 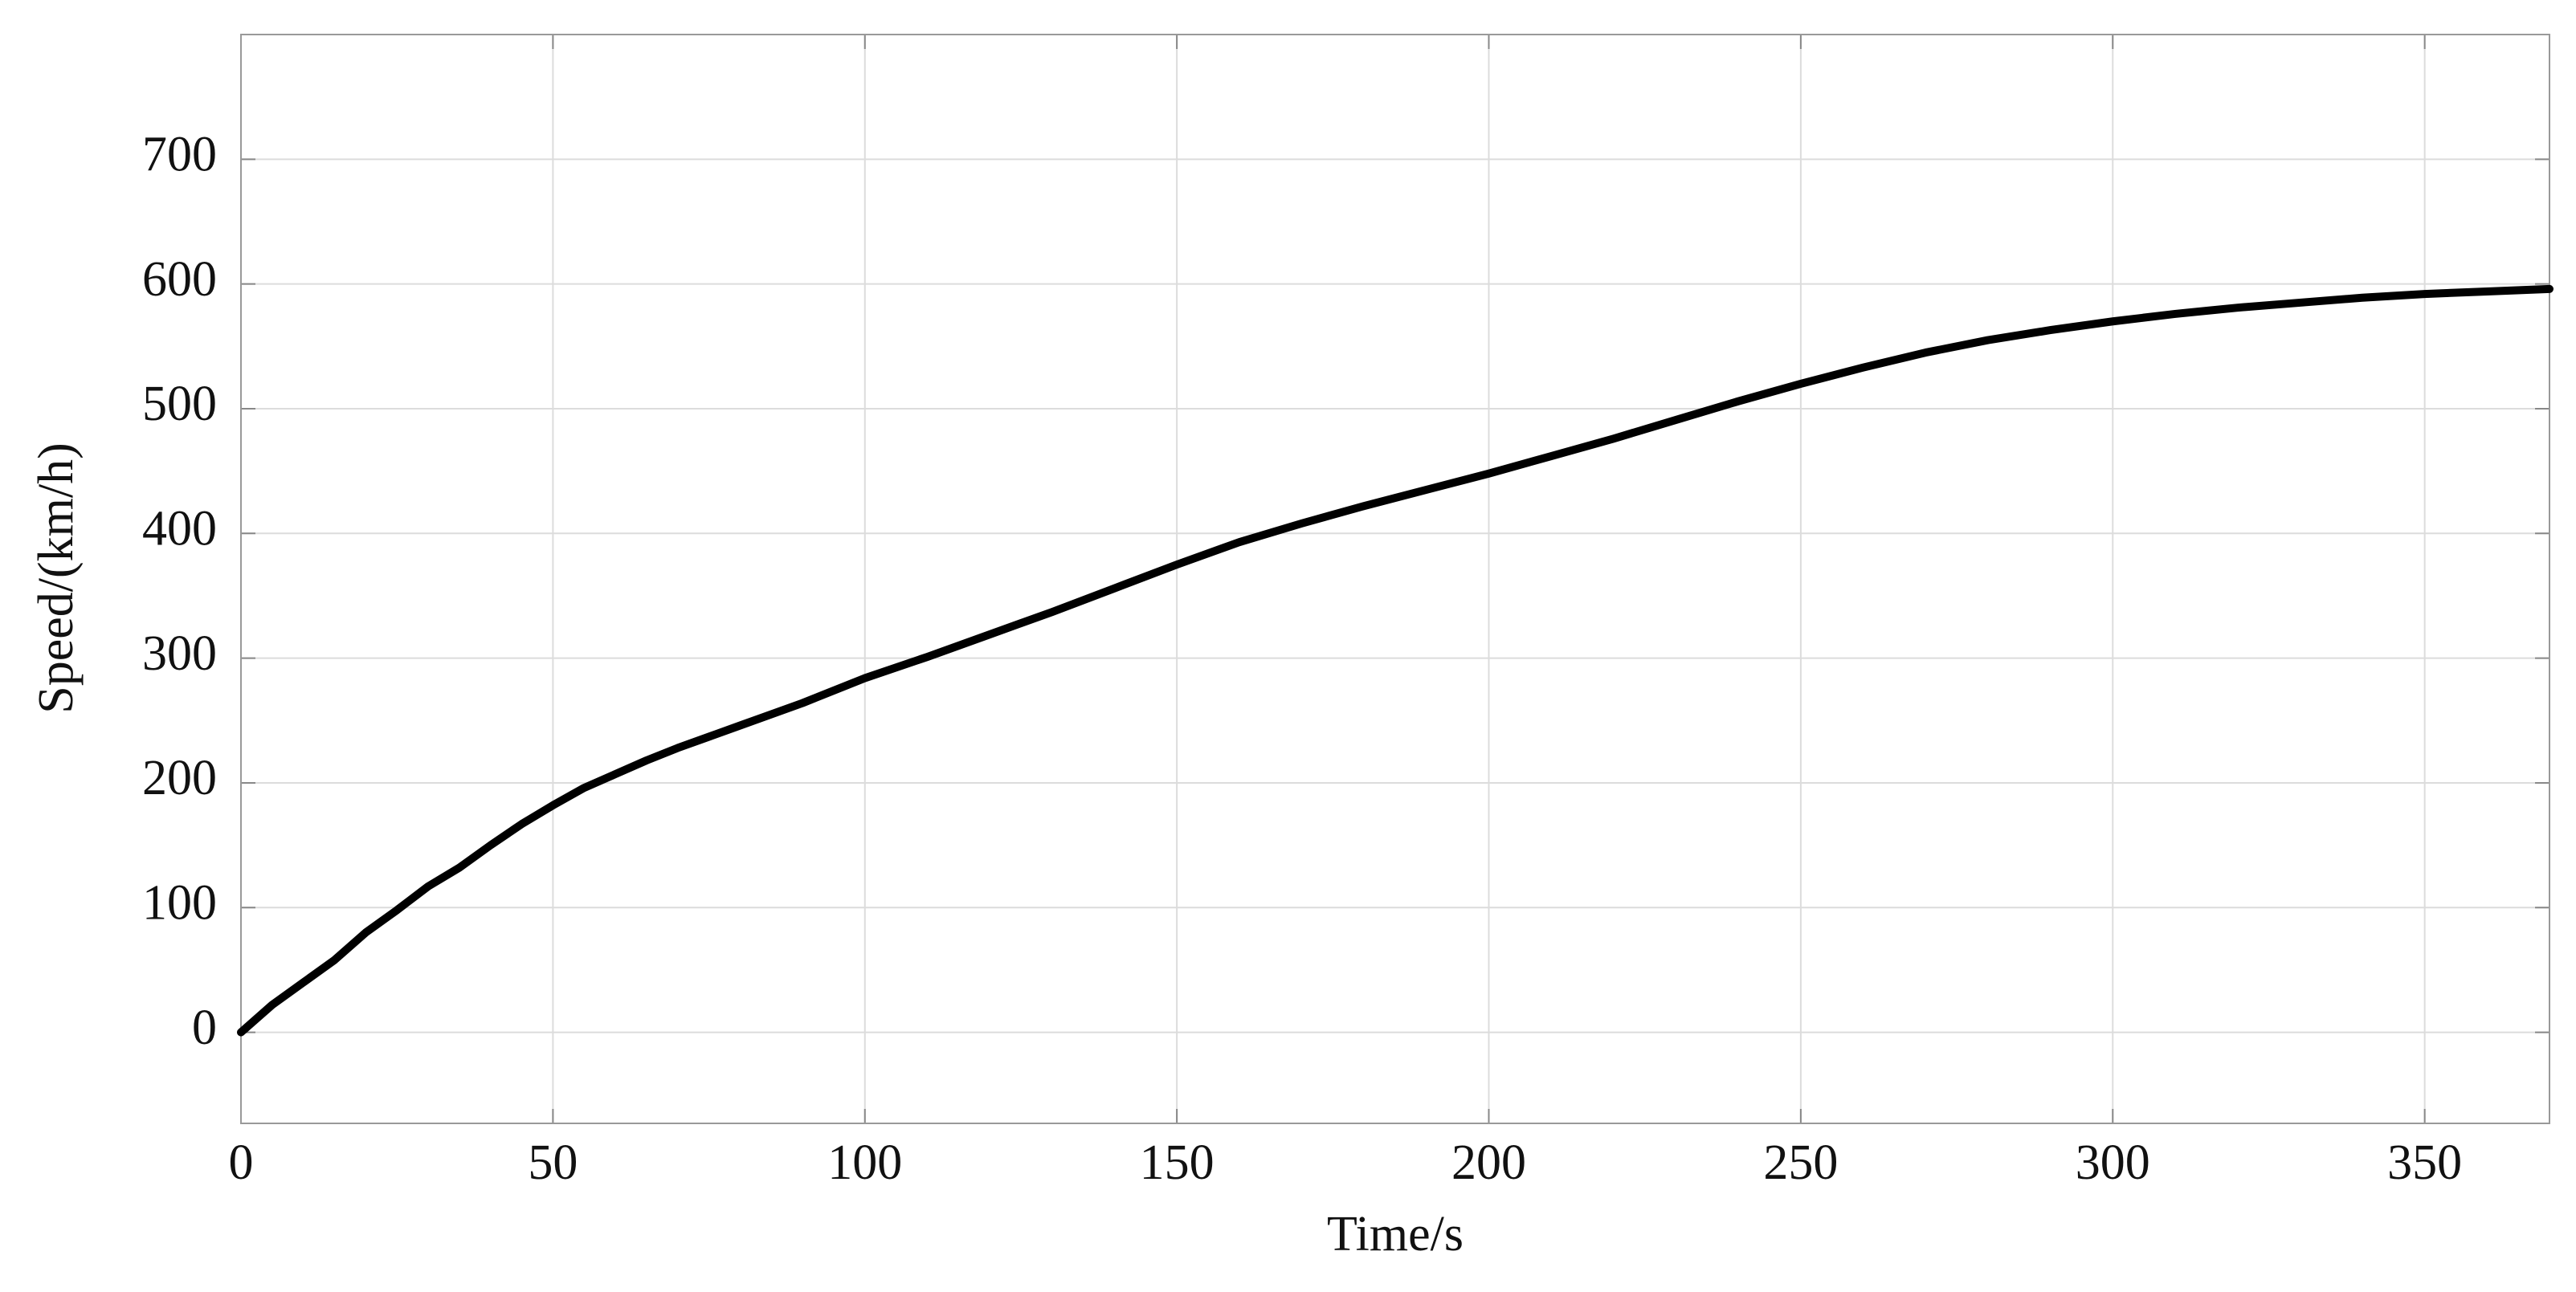 I want to click on y-tick-label: 100, so click(x=179, y=903).